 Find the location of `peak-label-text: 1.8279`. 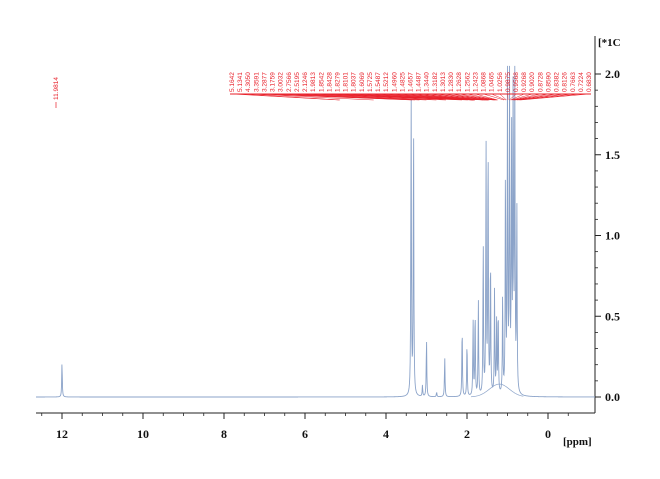

peak-label-text: 1.8279 is located at coordinates (337, 82).